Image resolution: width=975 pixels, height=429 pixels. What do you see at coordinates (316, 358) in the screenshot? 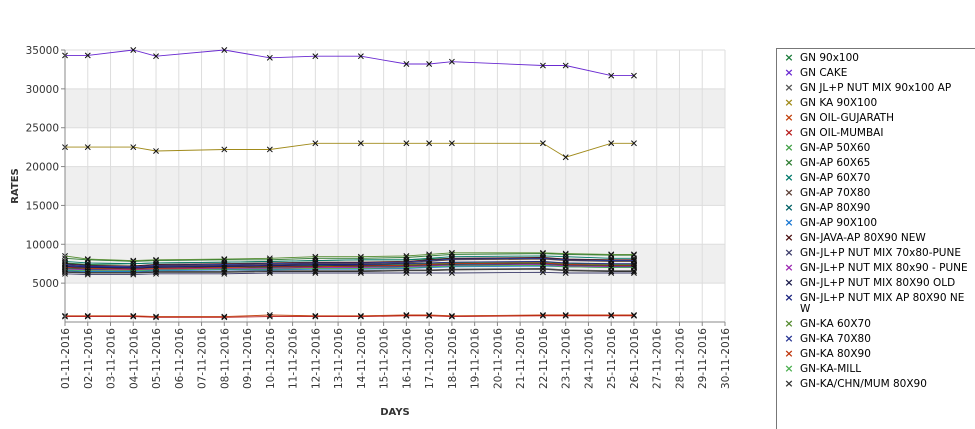
I see `x-tick-label: 12-11-2016` at bounding box center [316, 358].